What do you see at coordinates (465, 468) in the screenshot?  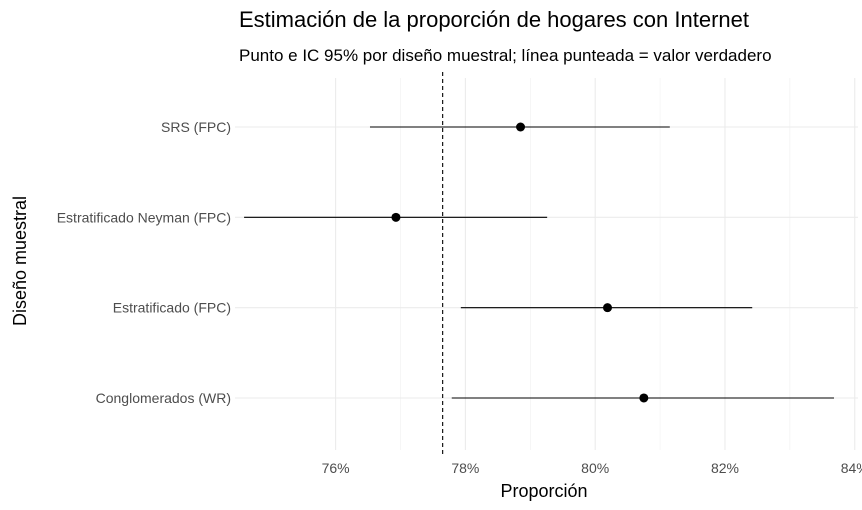 I see `x-tick-label: 78%` at bounding box center [465, 468].